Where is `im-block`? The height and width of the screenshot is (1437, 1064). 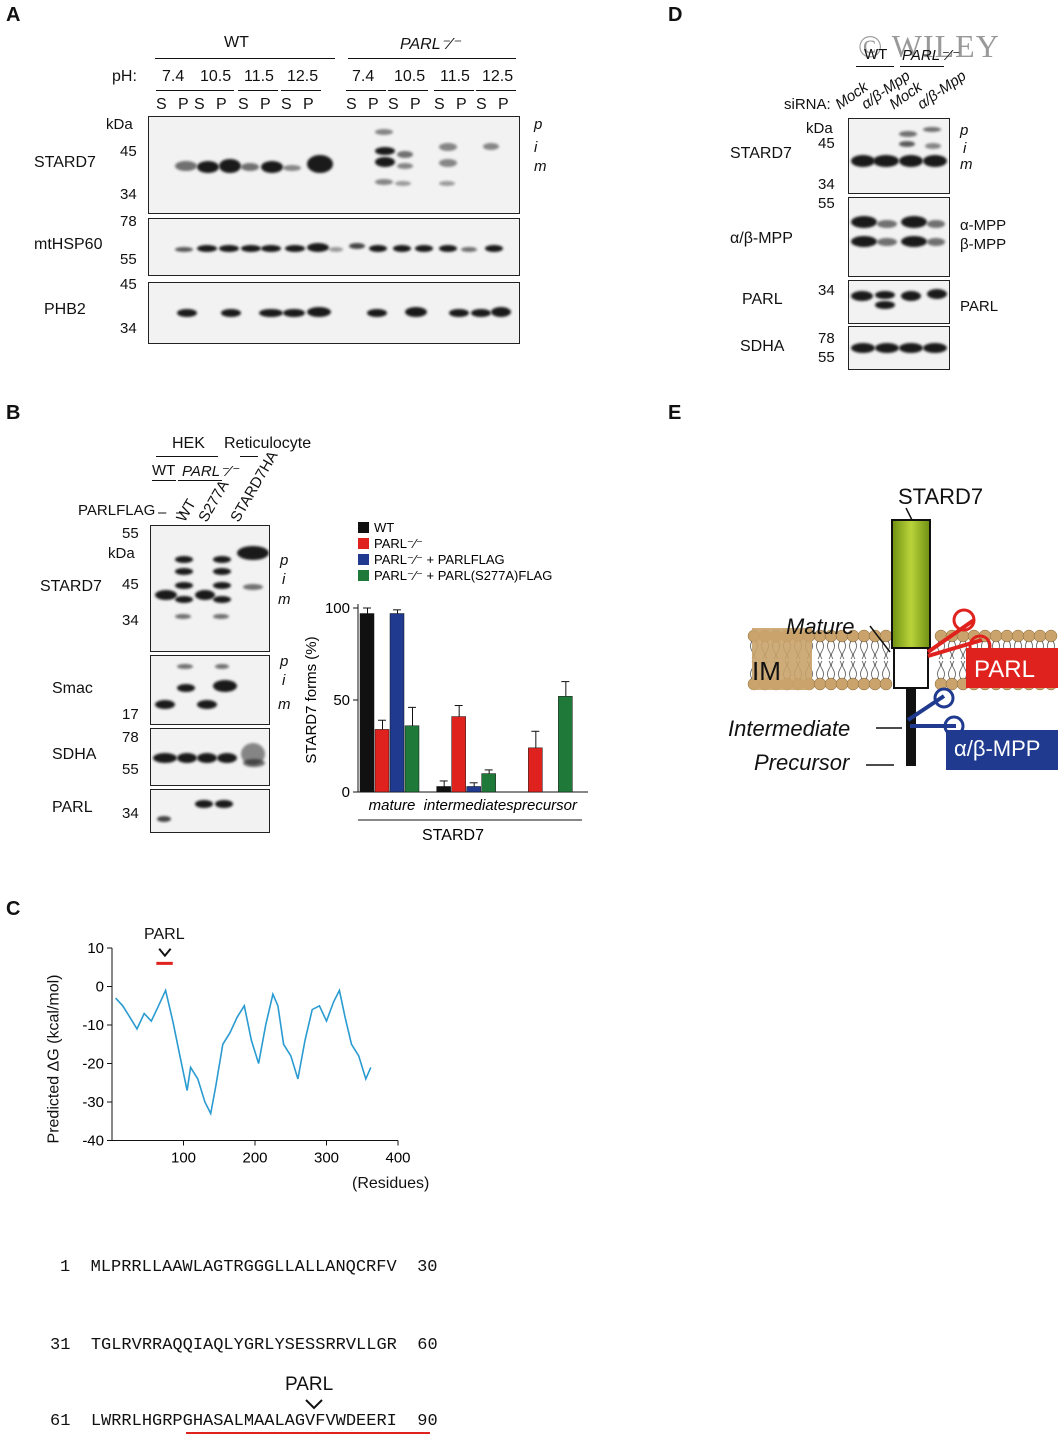
im-block is located at coordinates (782, 659).